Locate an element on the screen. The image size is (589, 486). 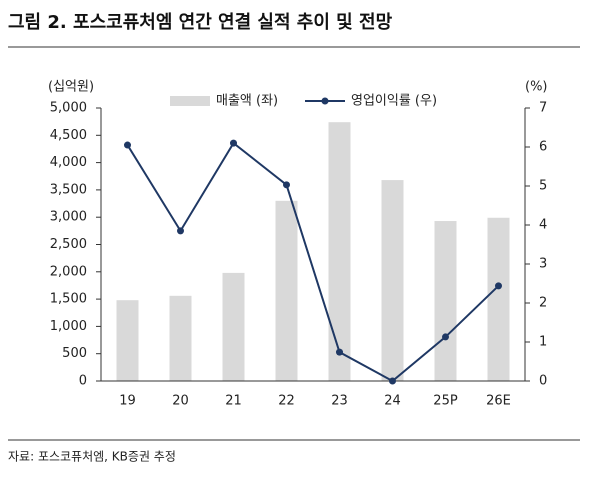
y2-tick-label: 1 is located at coordinates (543, 342).